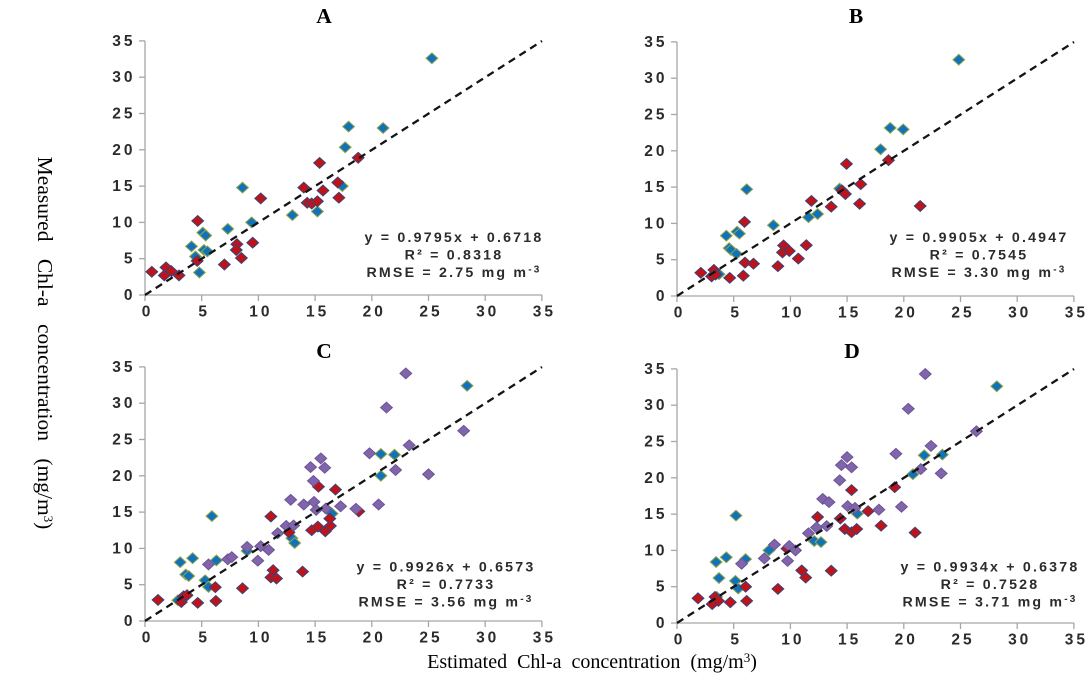 This screenshot has height=682, width=1085. Describe the element at coordinates (446, 585) in the screenshot. I see `svg-text: R² = 0.7733` at that location.